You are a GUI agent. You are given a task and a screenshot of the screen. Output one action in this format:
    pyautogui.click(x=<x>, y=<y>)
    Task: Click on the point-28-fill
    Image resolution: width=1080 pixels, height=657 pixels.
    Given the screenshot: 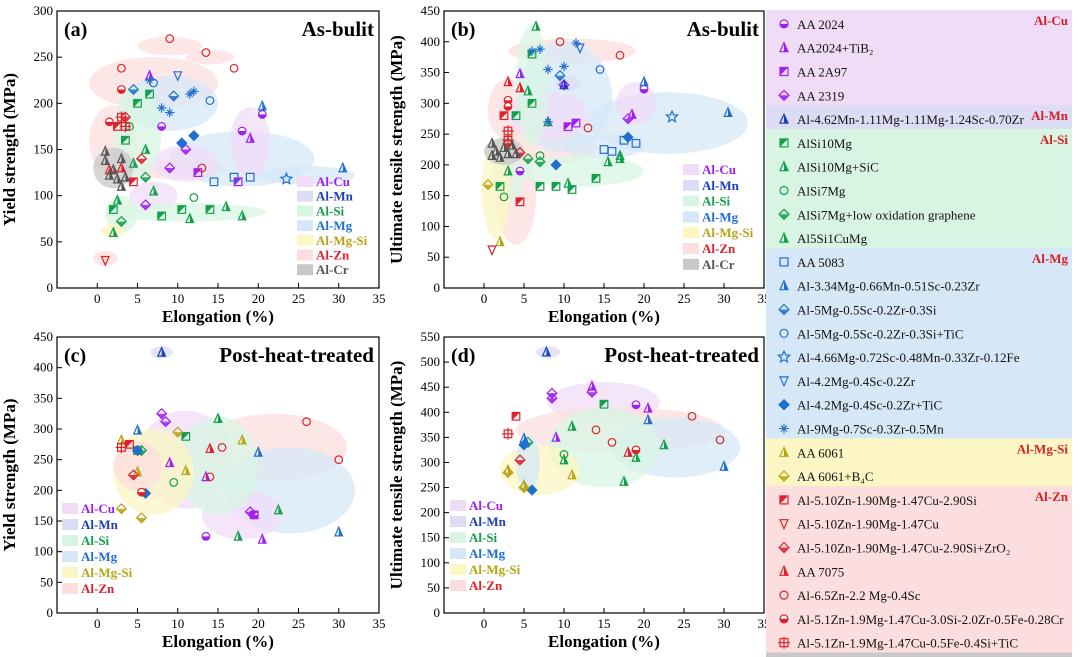 What is the action you would take?
    pyautogui.click(x=622, y=155)
    